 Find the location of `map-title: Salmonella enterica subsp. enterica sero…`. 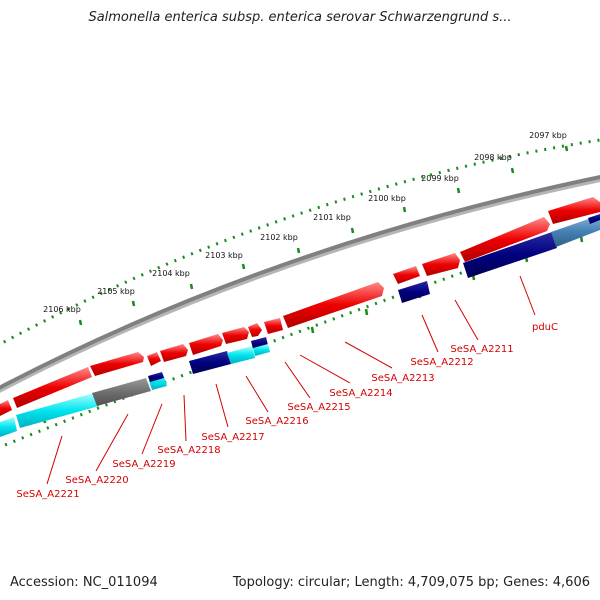

map-title: Salmonella enterica subsp. enterica sero… is located at coordinates (300, 17).